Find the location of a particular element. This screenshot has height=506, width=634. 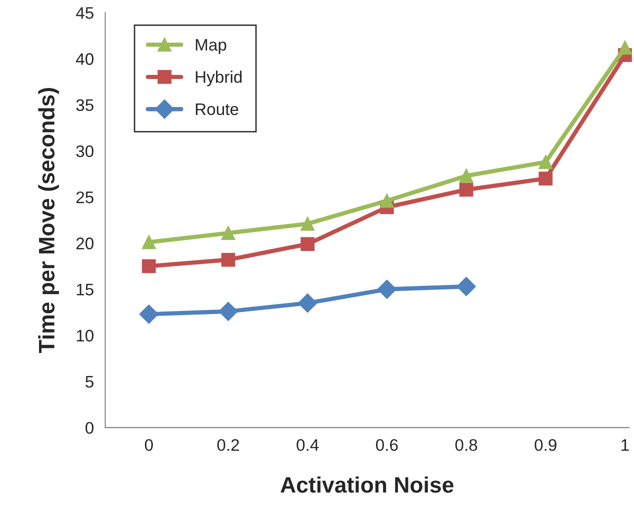

y-tick-label: 15 is located at coordinates (85, 290).